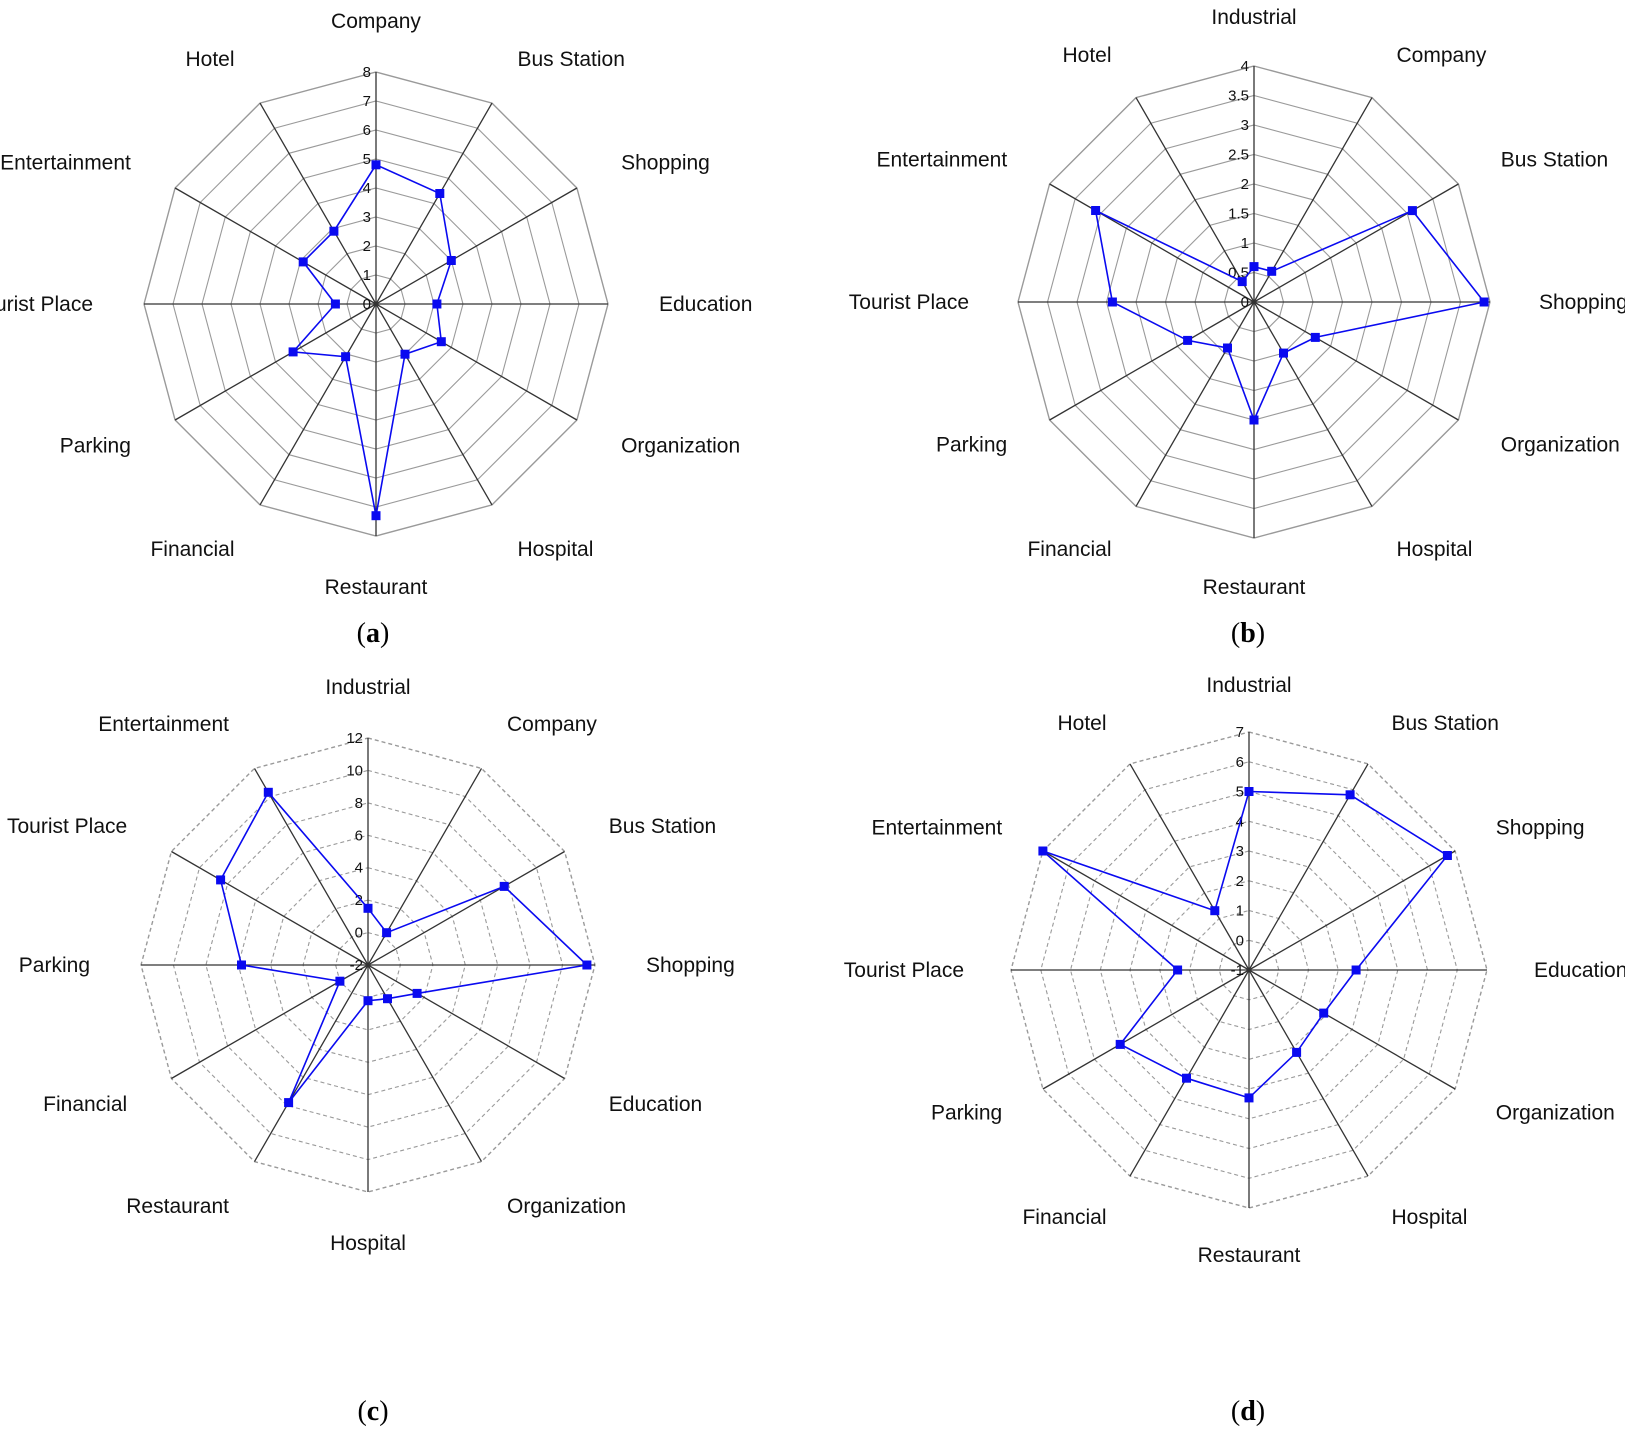 The image size is (1625, 1443). What do you see at coordinates (1254, 267) in the screenshot?
I see `data-point-industrial` at bounding box center [1254, 267].